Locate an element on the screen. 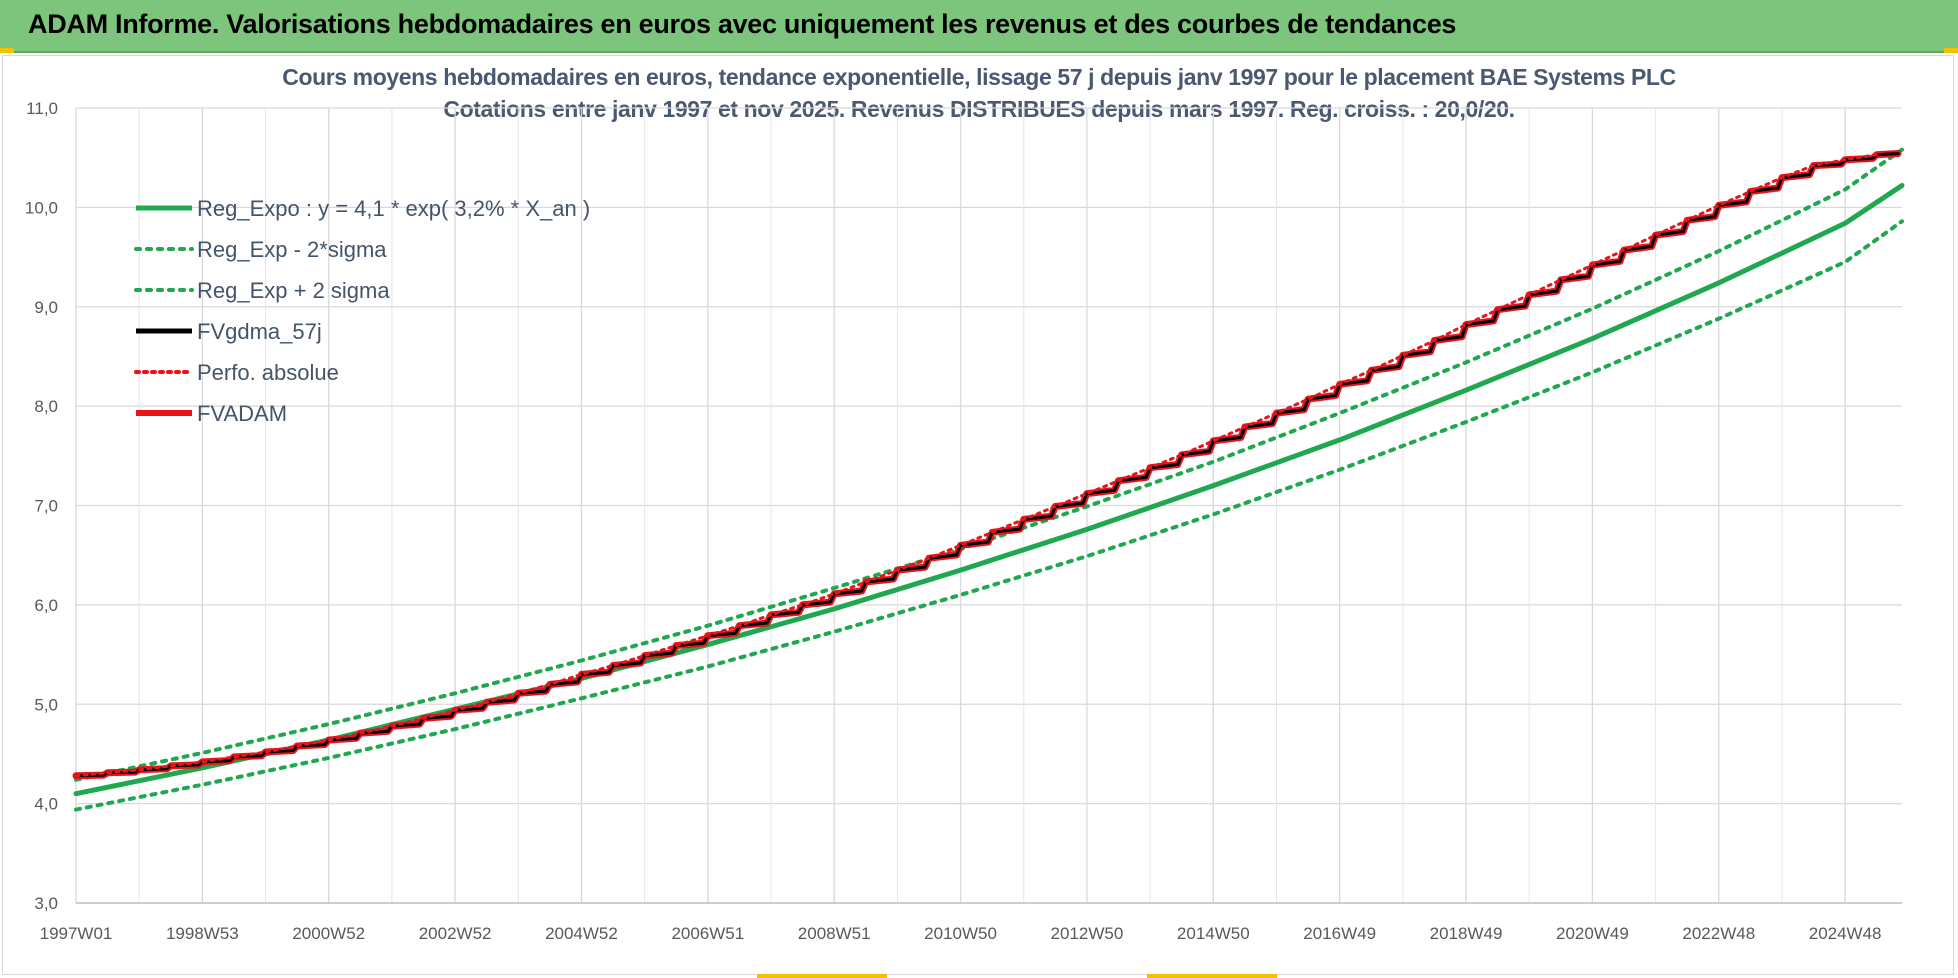 The width and height of the screenshot is (1958, 978). x-tick-label: 2010W50 is located at coordinates (960, 933).